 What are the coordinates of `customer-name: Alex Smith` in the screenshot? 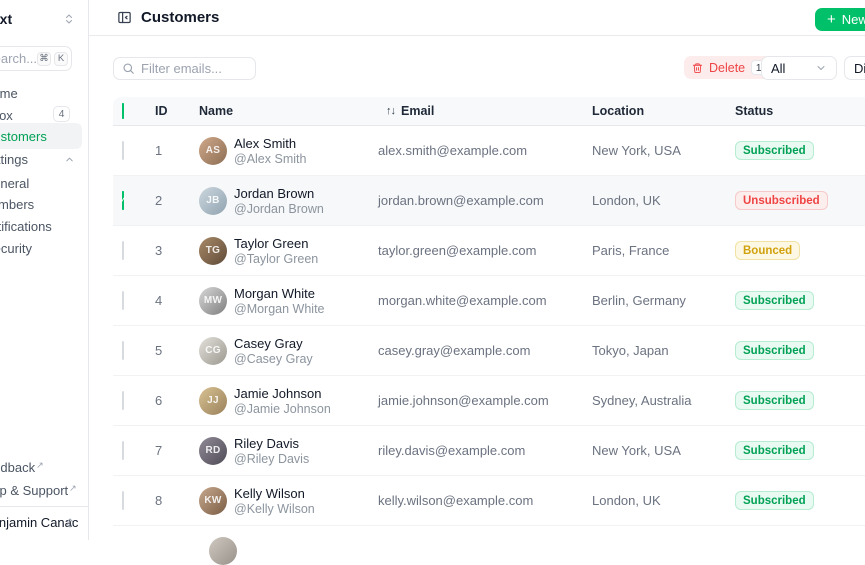 It's located at (265, 143).